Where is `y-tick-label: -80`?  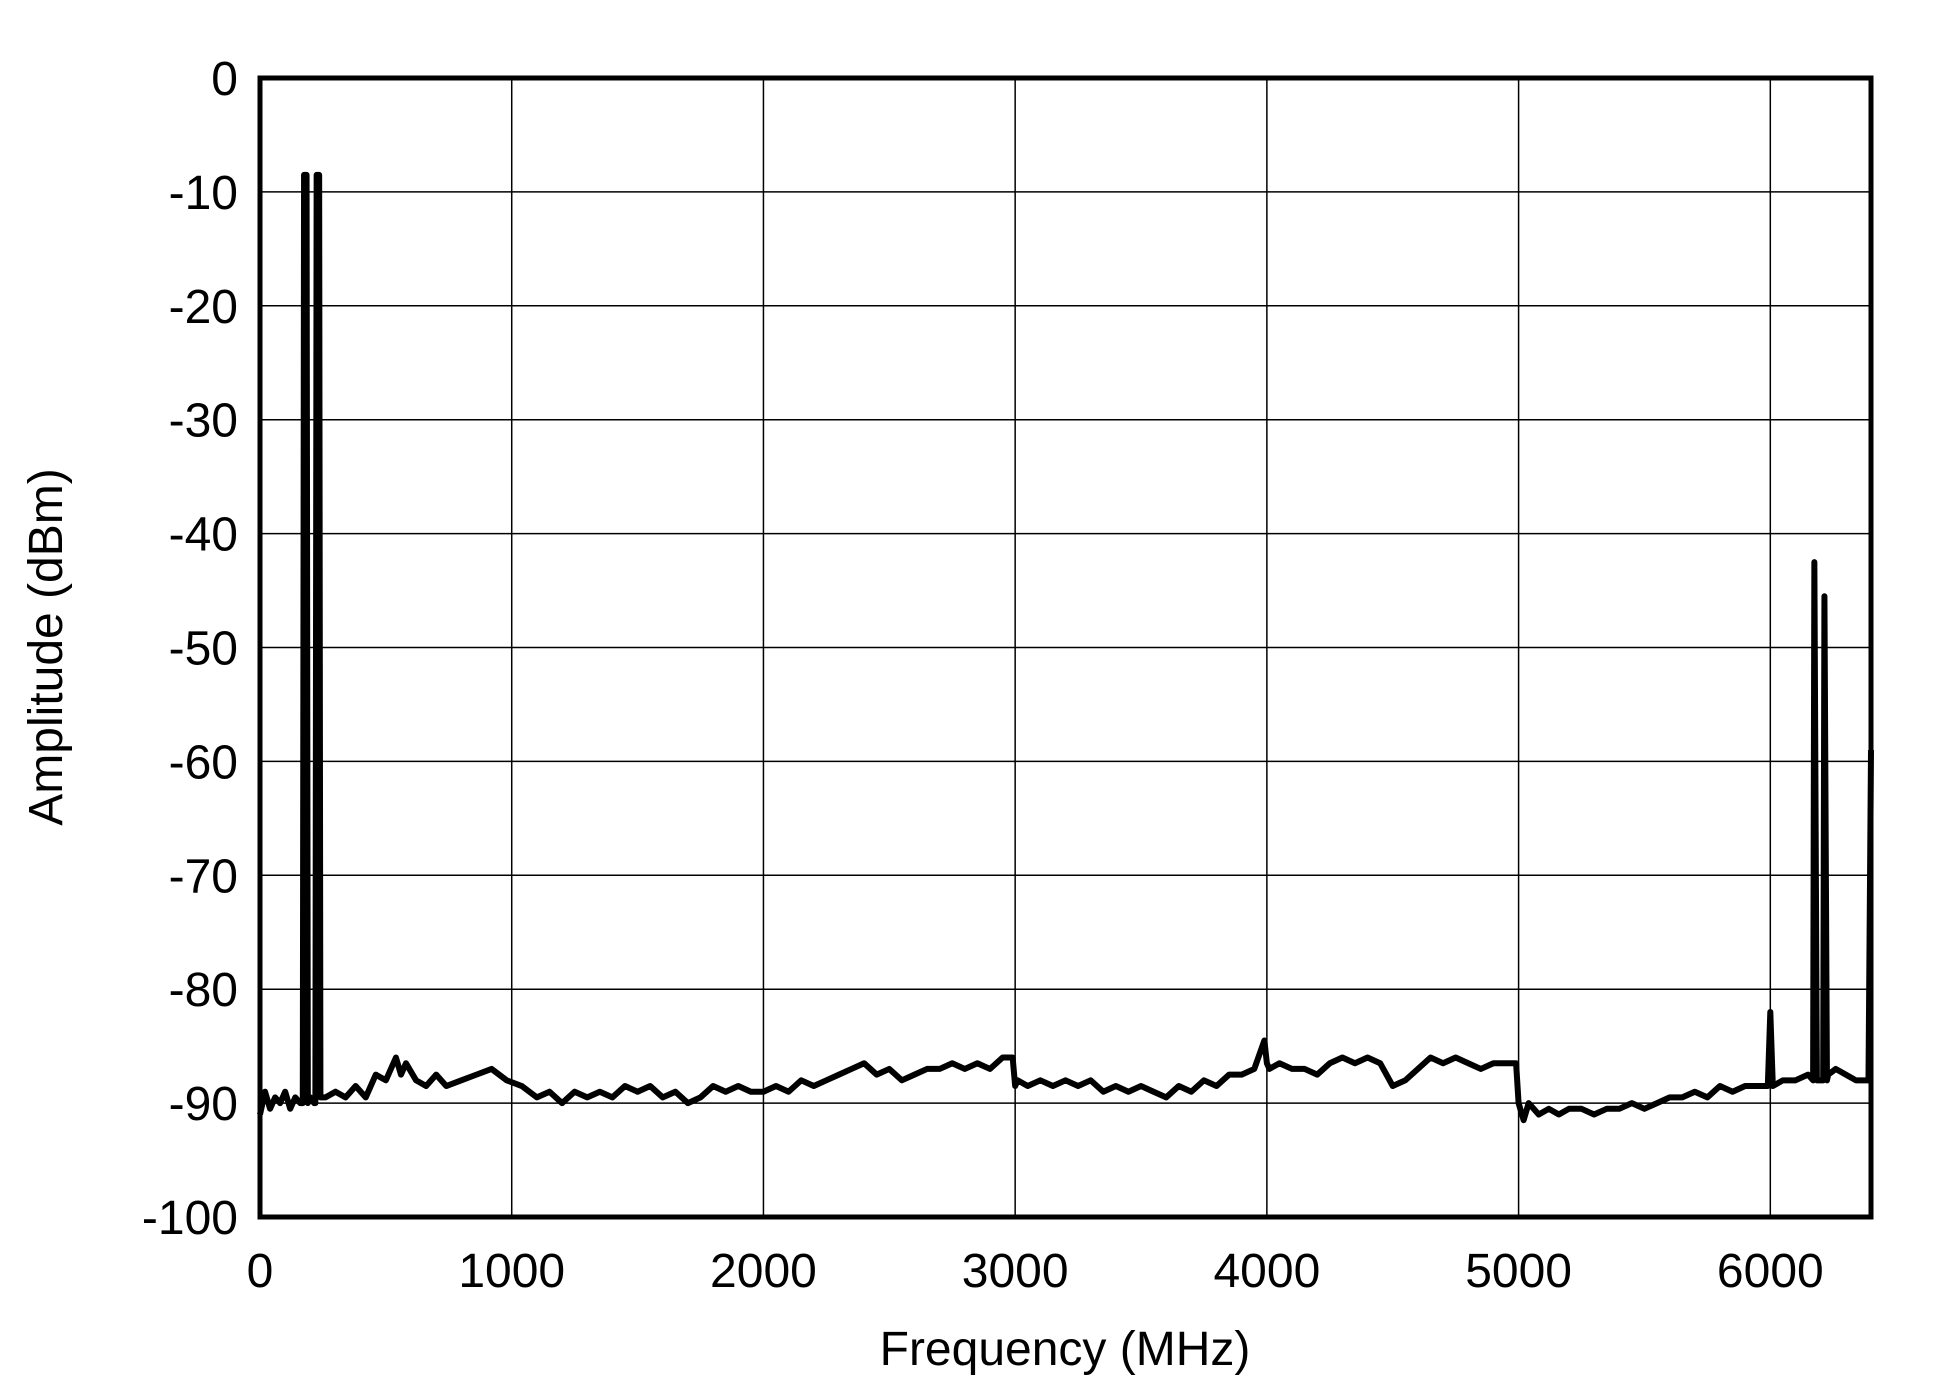
y-tick-label: -80 is located at coordinates (203, 990).